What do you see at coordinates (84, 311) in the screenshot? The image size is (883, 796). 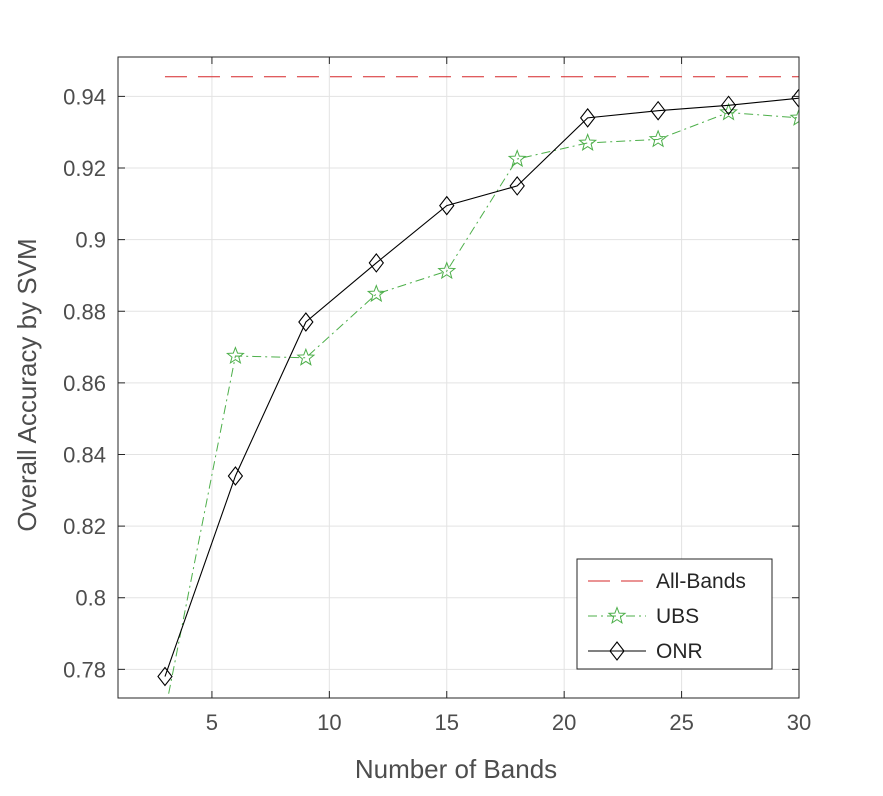 I see `y-tick-label: 0.88` at bounding box center [84, 311].